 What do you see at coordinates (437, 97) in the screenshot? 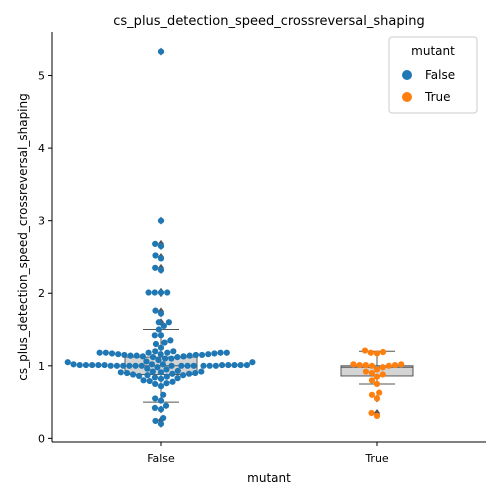
I see `legend-label-true: True` at bounding box center [437, 97].